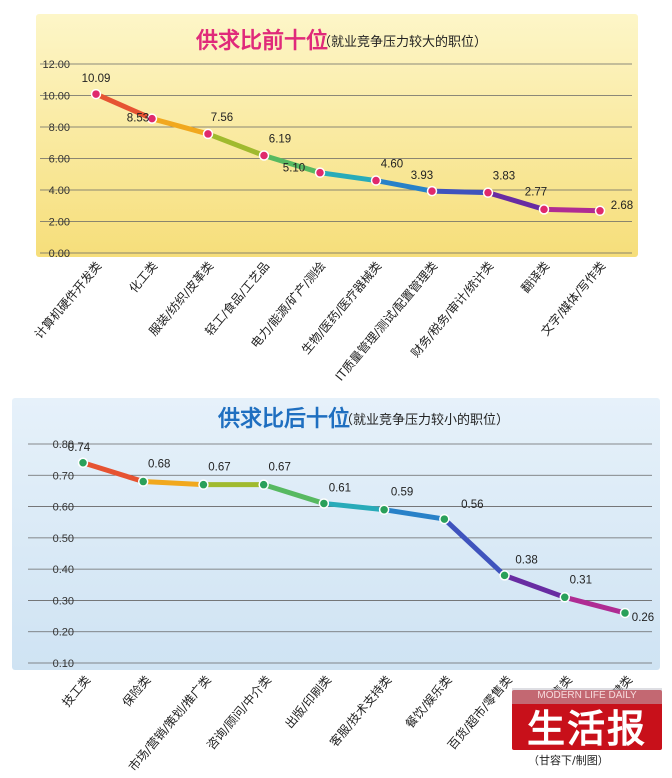 The width and height of the screenshot is (672, 778). I want to click on top-series-points, so click(348, 152).